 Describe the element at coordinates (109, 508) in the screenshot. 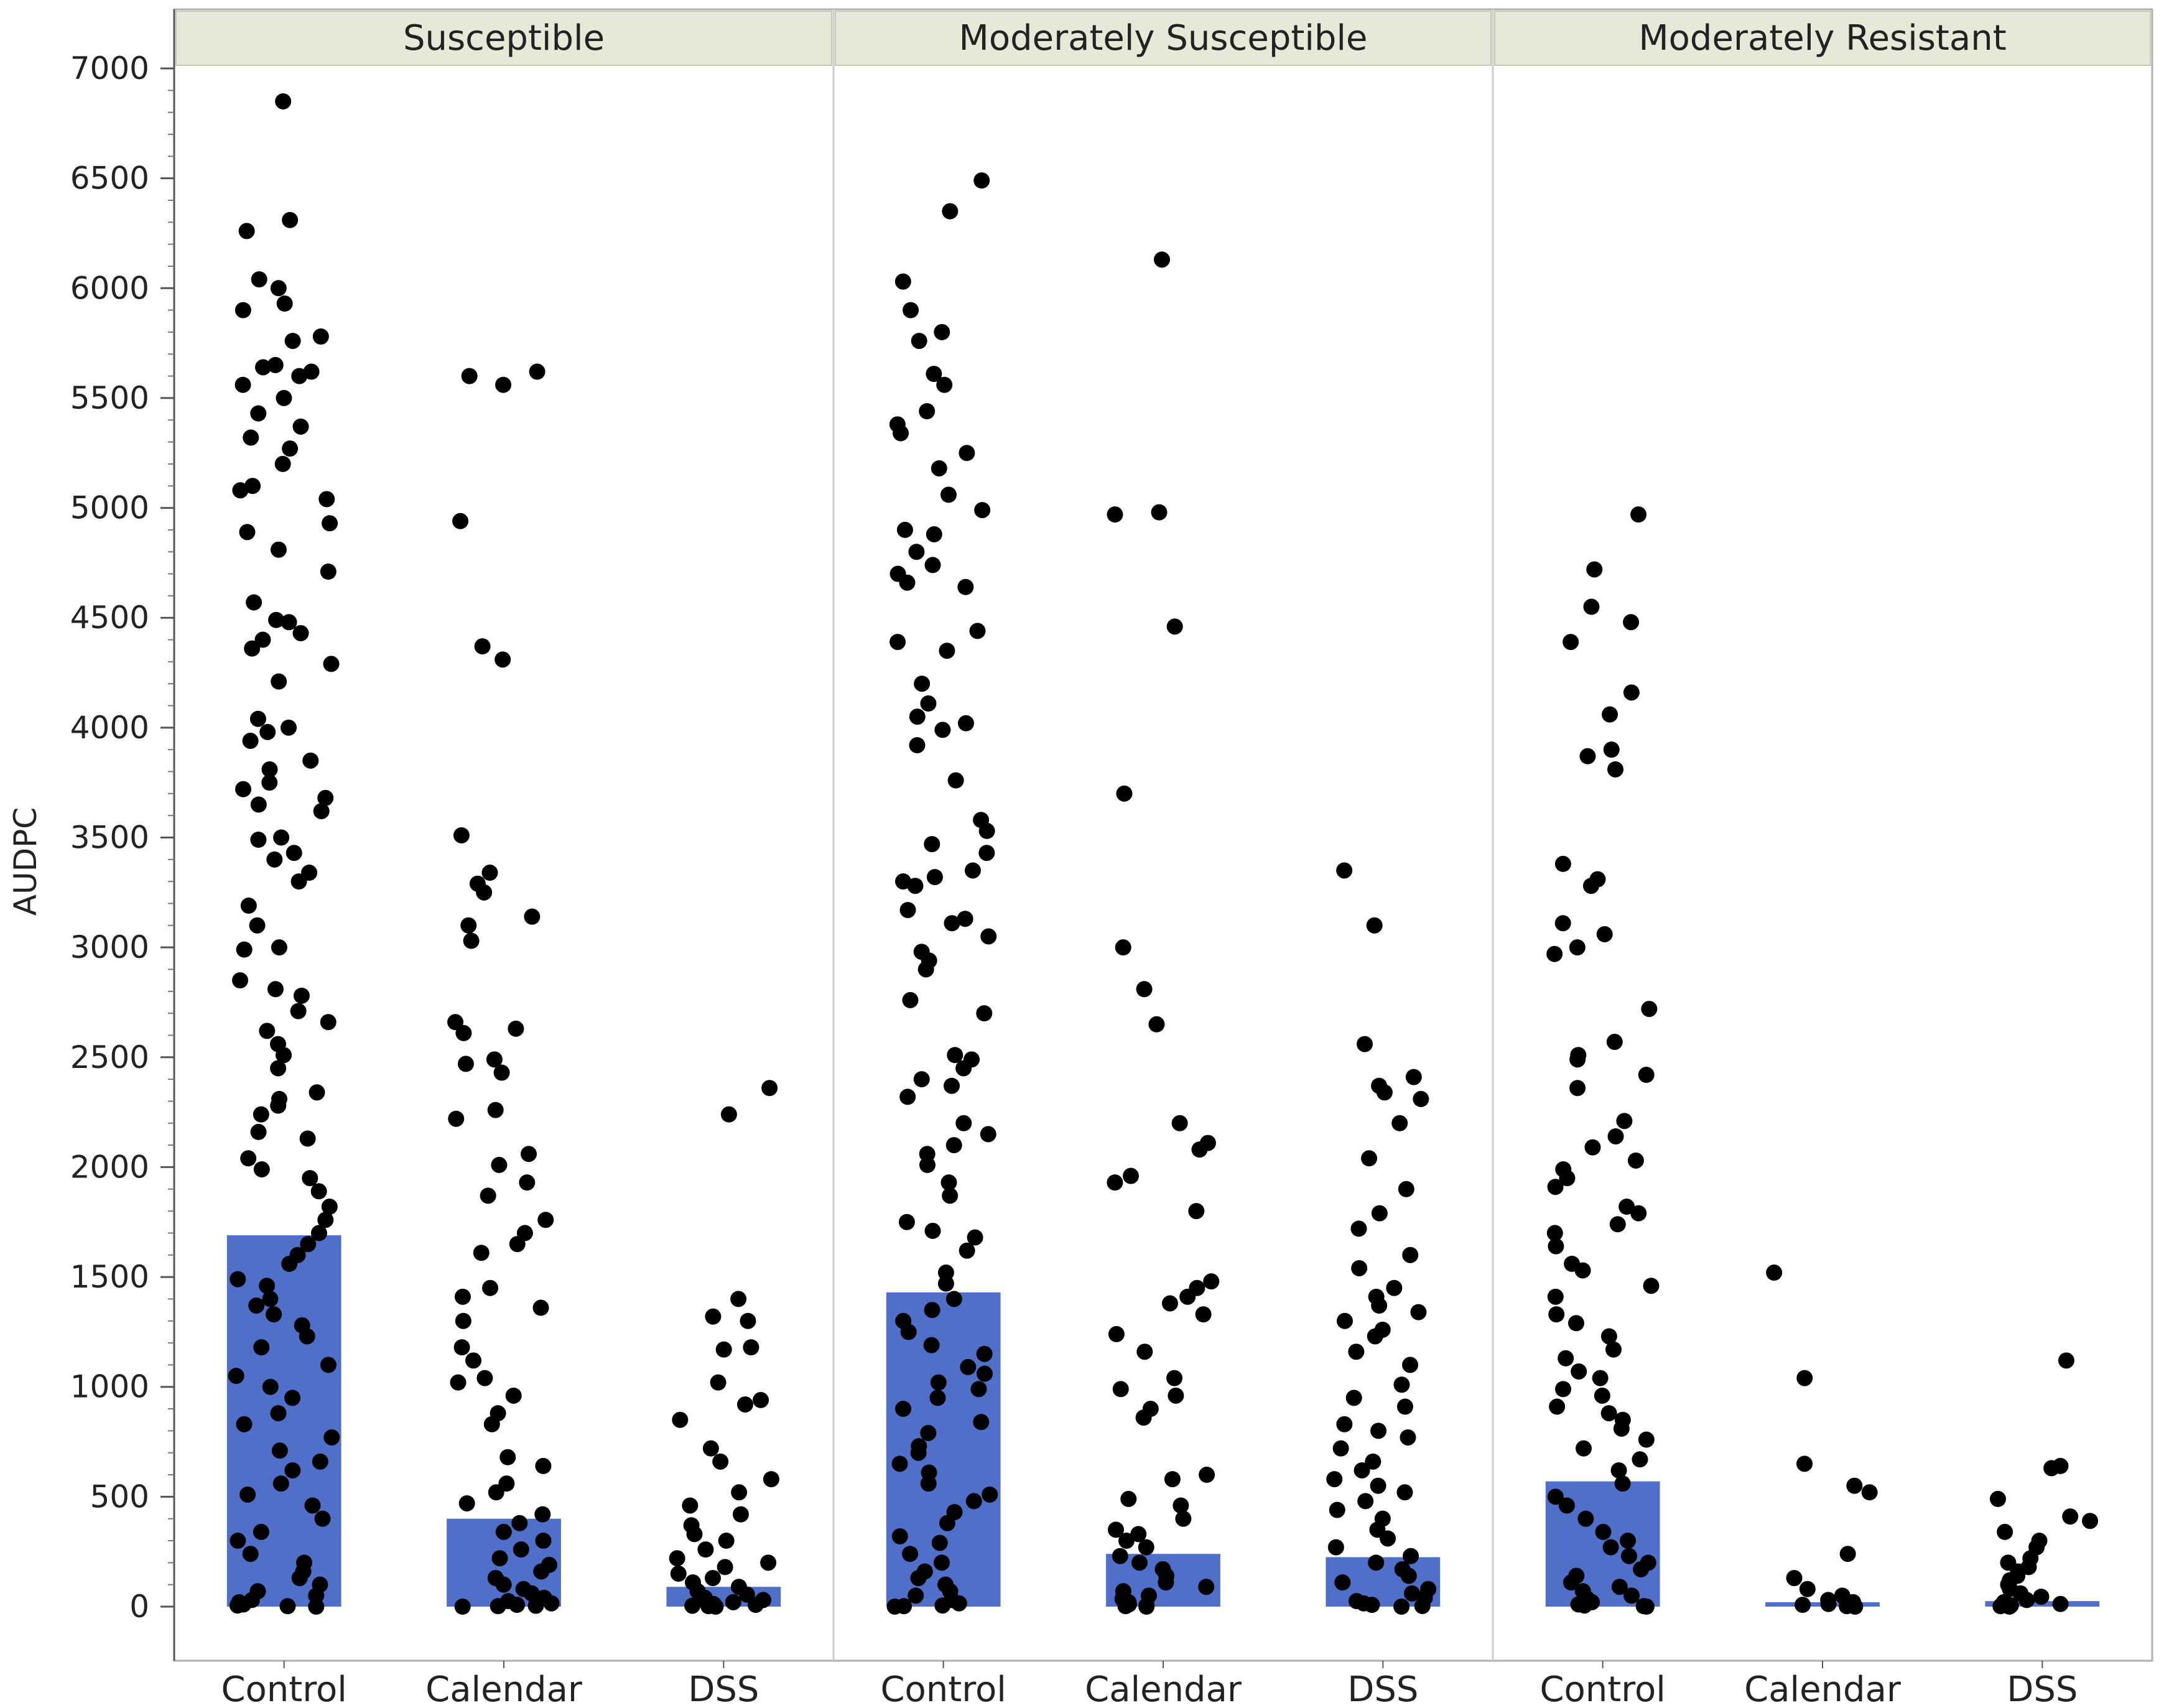

I see `y-tick-label: 5000` at that location.